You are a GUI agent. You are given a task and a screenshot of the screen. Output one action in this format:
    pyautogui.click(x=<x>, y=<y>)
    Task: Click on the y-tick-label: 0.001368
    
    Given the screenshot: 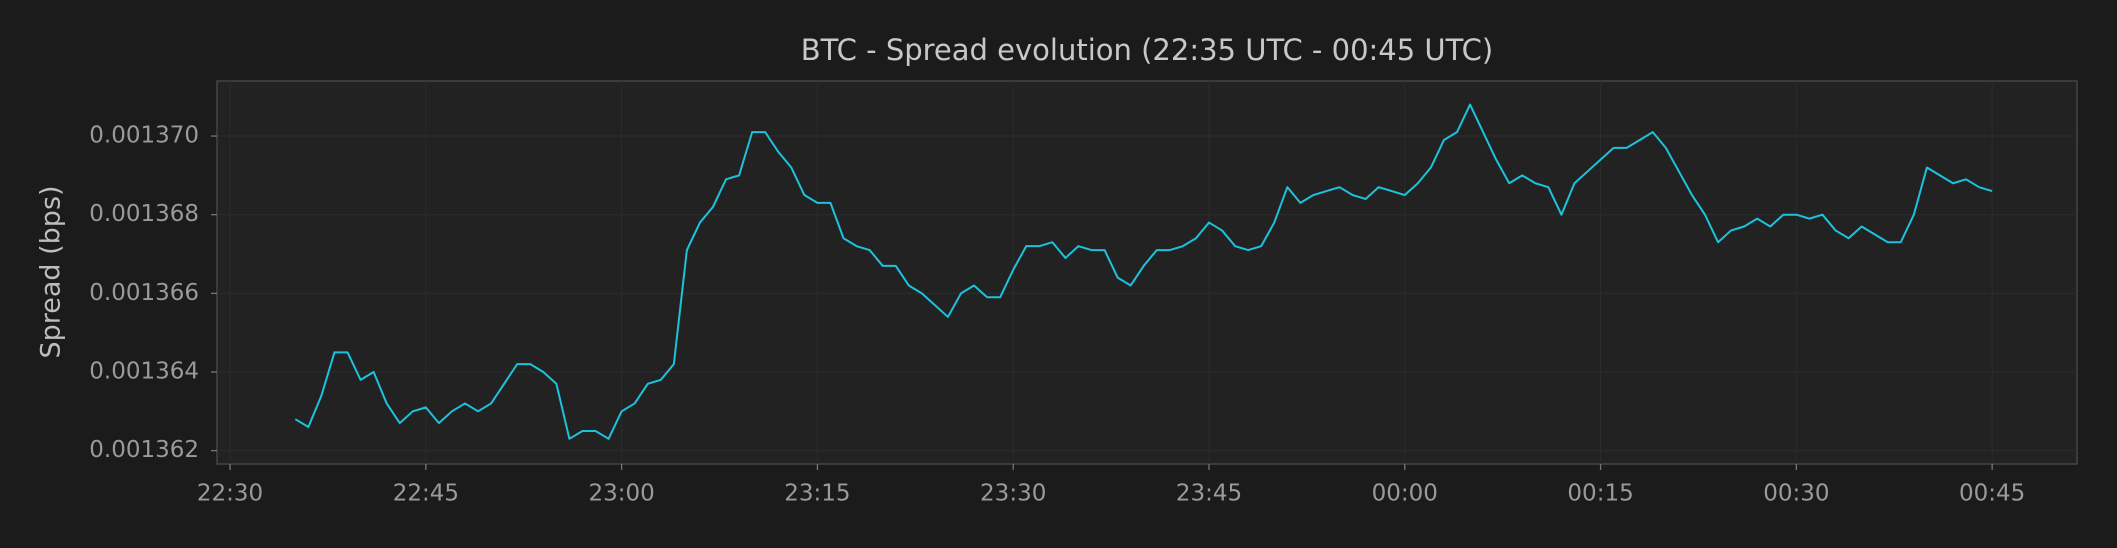 What is the action you would take?
    pyautogui.click(x=144, y=214)
    